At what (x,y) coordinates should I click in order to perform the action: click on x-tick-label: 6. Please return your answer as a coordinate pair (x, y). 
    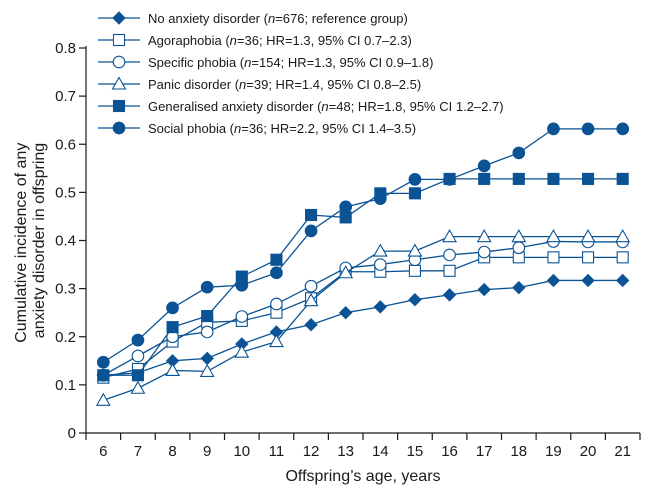
    Looking at the image, I should click on (103, 451).